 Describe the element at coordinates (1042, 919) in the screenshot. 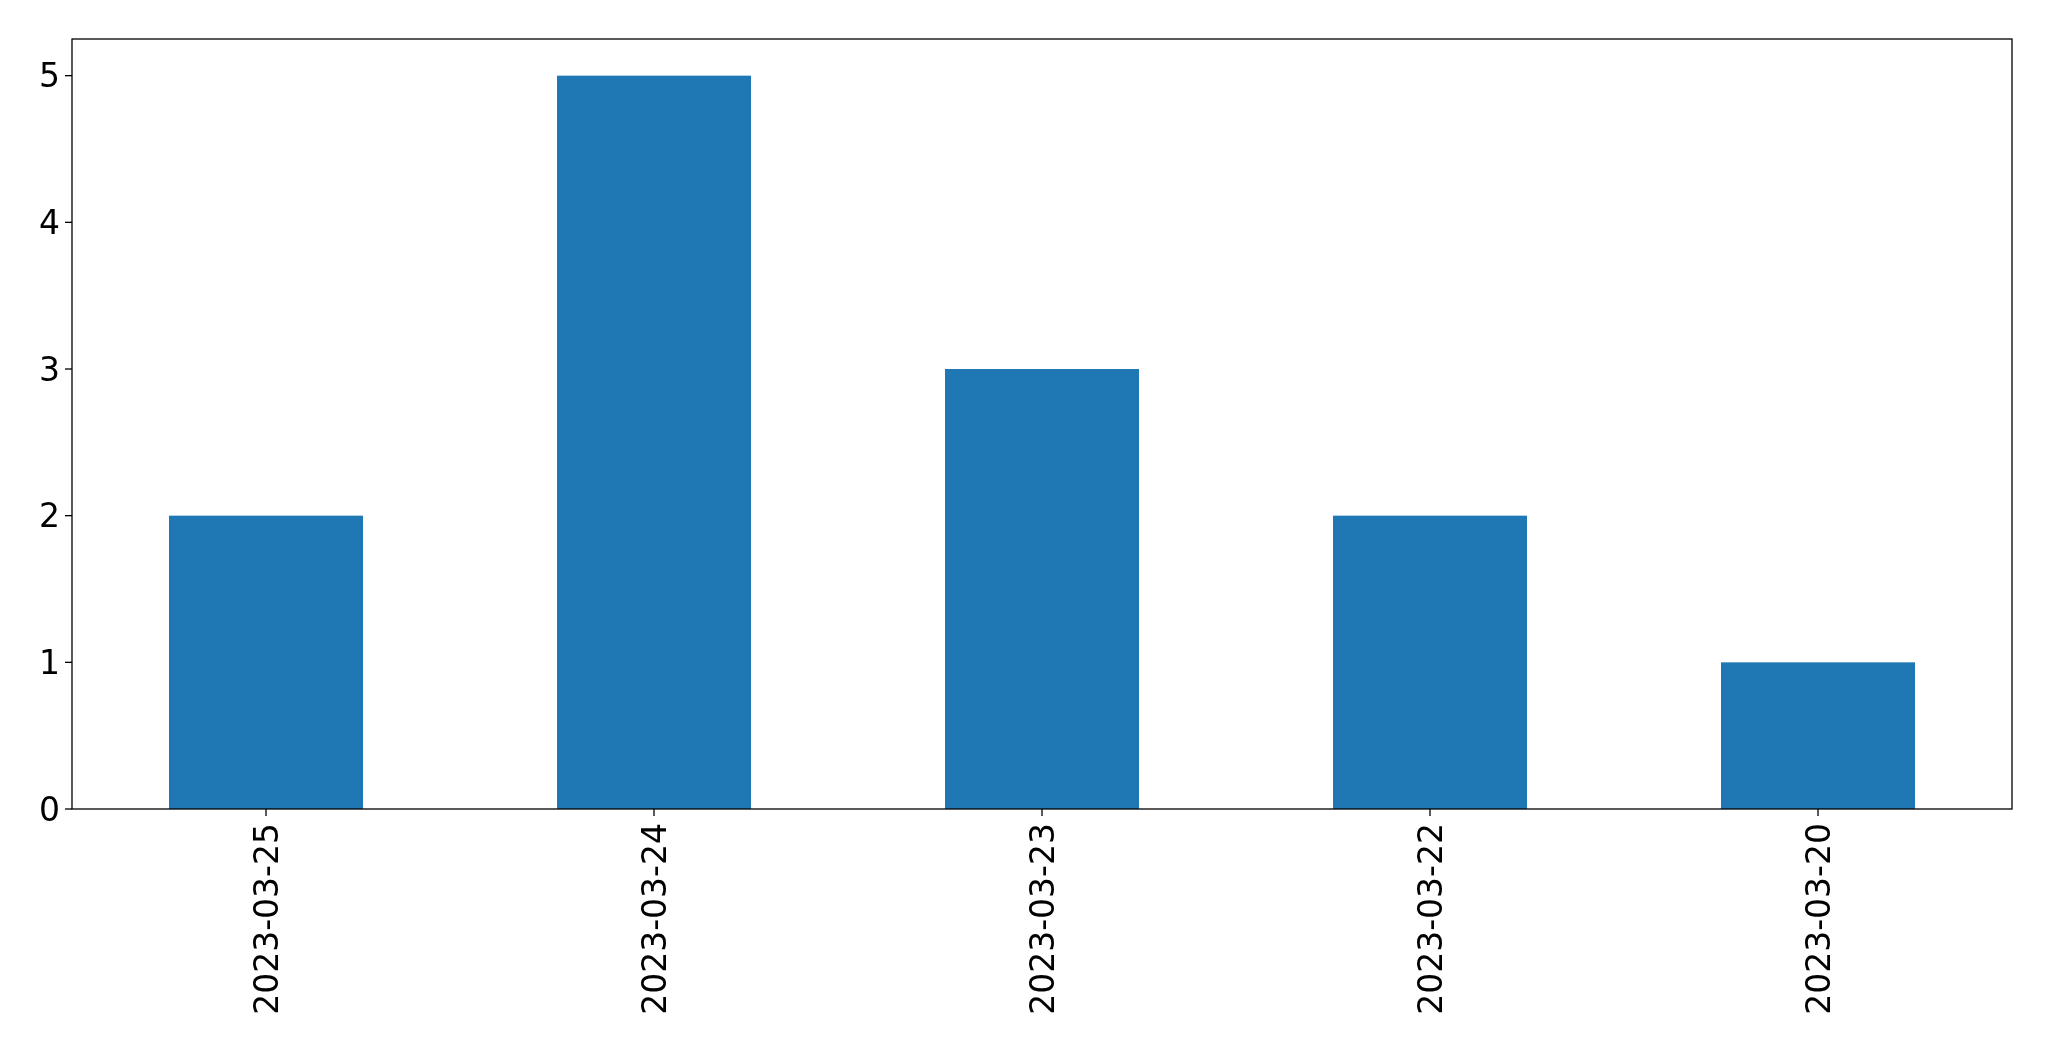

I see `x-tick-label: 2023-03-23` at that location.